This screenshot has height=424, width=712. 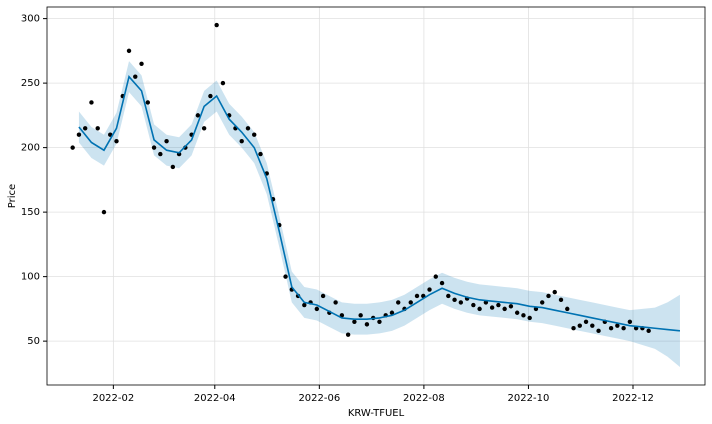 I want to click on y-axis-label: Price, so click(x=12, y=196).